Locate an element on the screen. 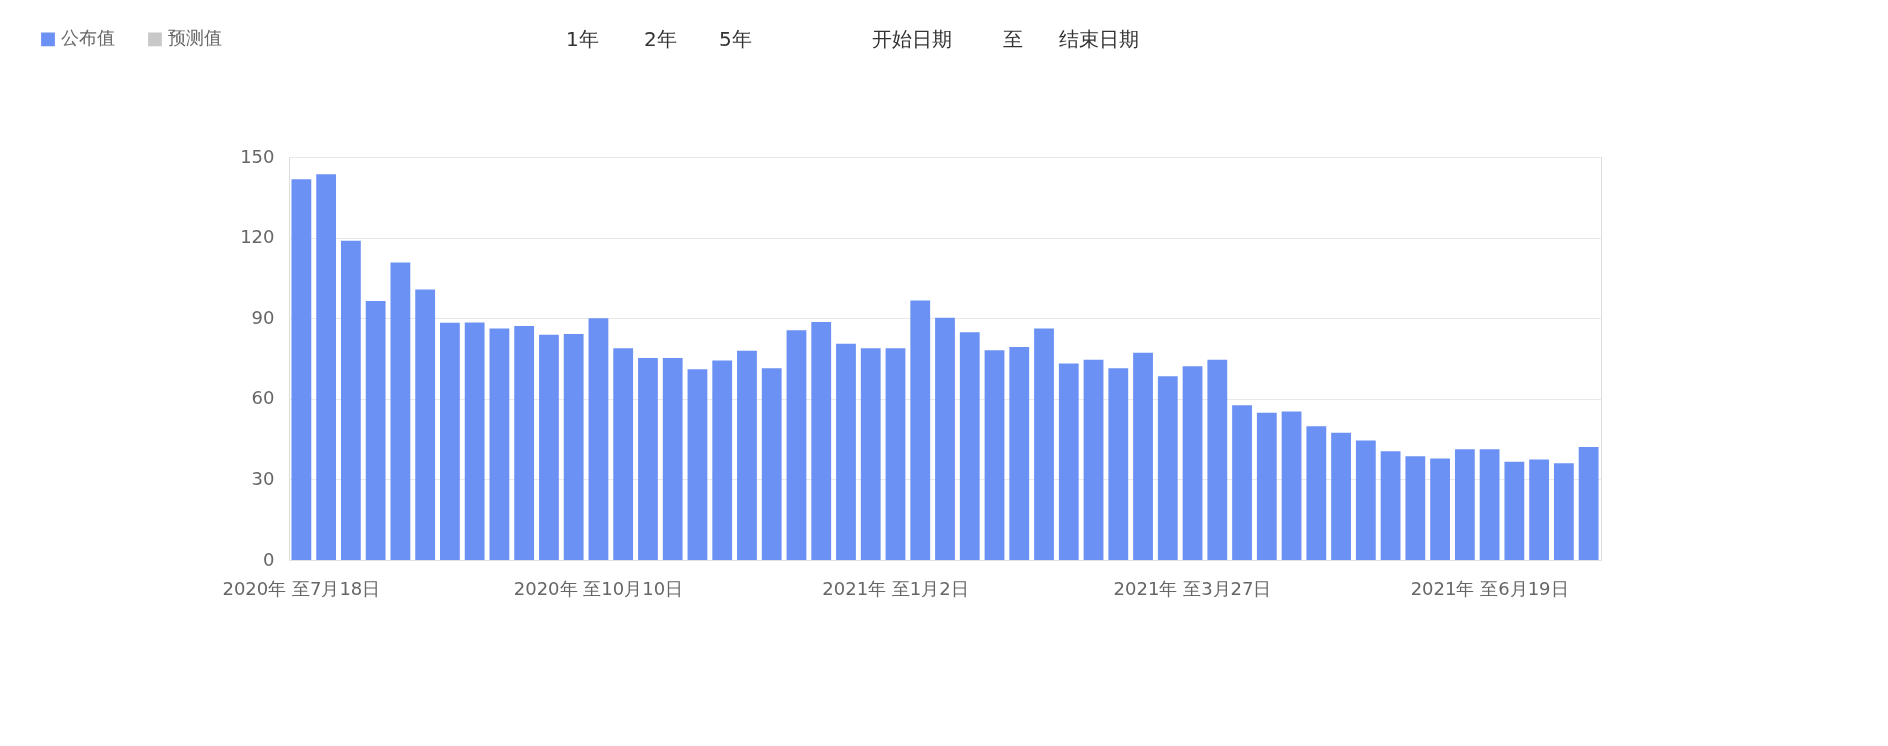  y-tick-label: 90 is located at coordinates (263, 317).